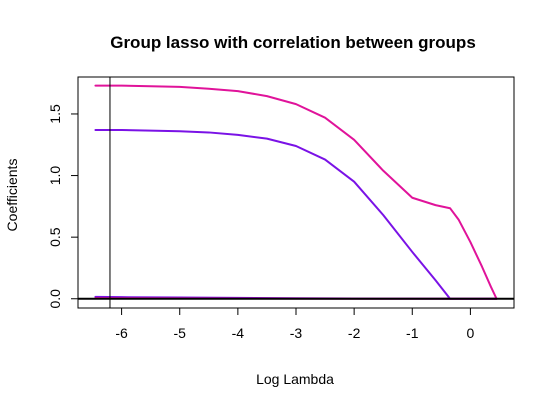 The image size is (554, 412). I want to click on y-tick-label: 0.5, so click(55, 237).